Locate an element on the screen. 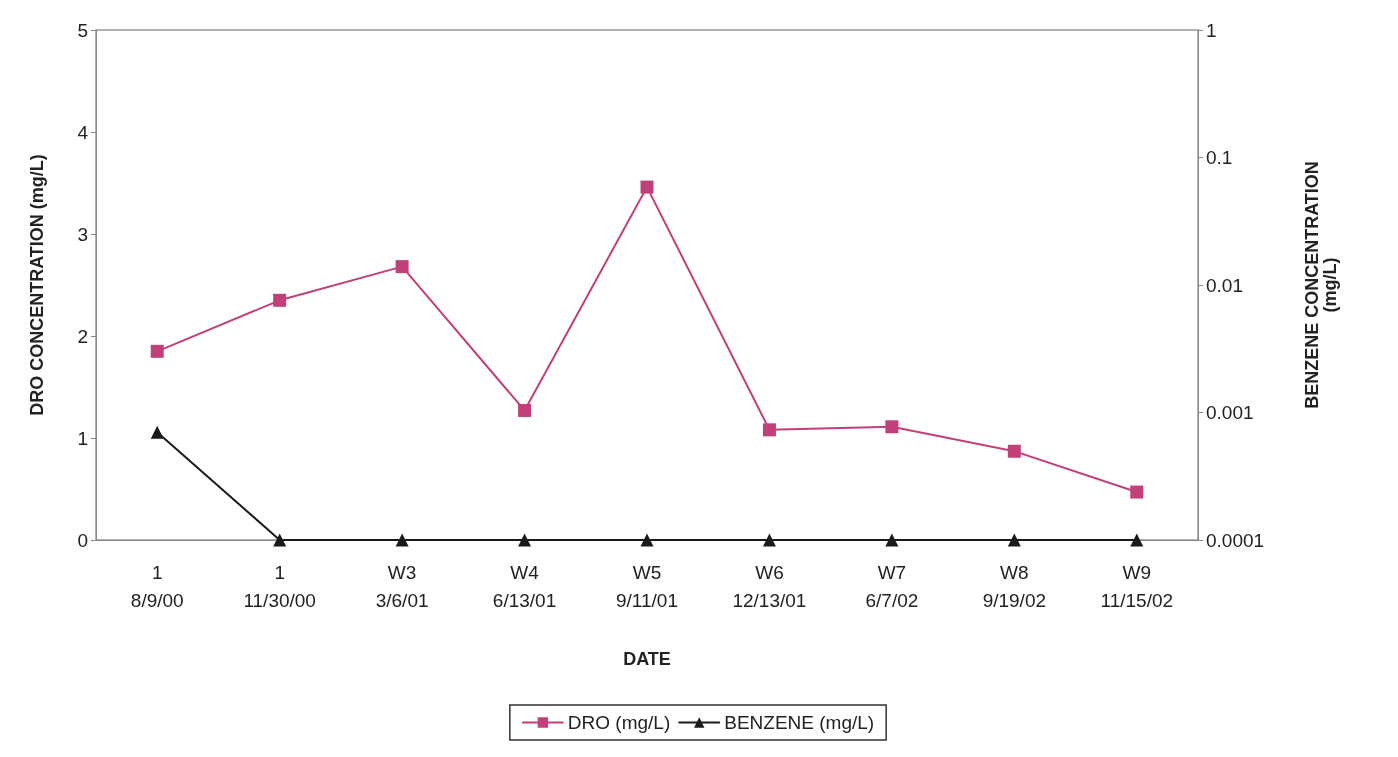 The image size is (1398, 757). y2-tick-label: 1 is located at coordinates (1211, 30).